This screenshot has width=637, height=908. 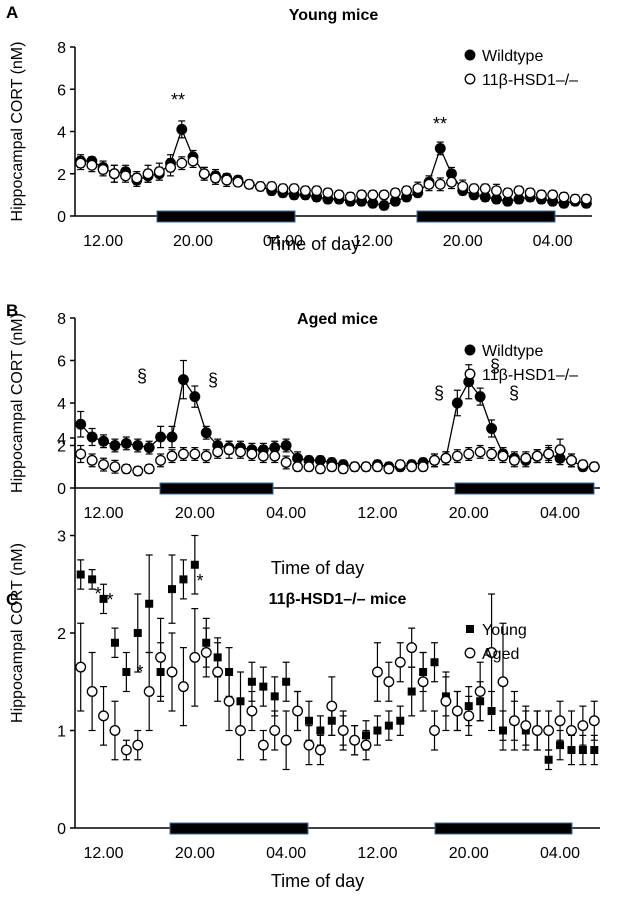 I want to click on legend-label: 11β-HSD1–/–, so click(x=530, y=80).